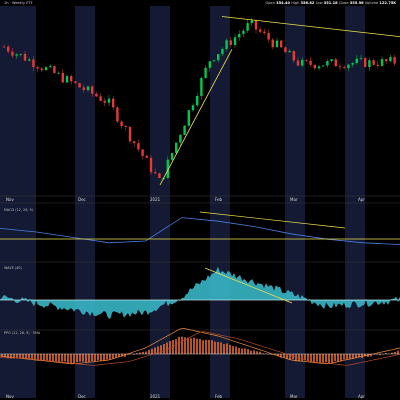 The height and width of the screenshot is (400, 400). Describe the element at coordinates (160, 202) in the screenshot. I see `session-band` at that location.